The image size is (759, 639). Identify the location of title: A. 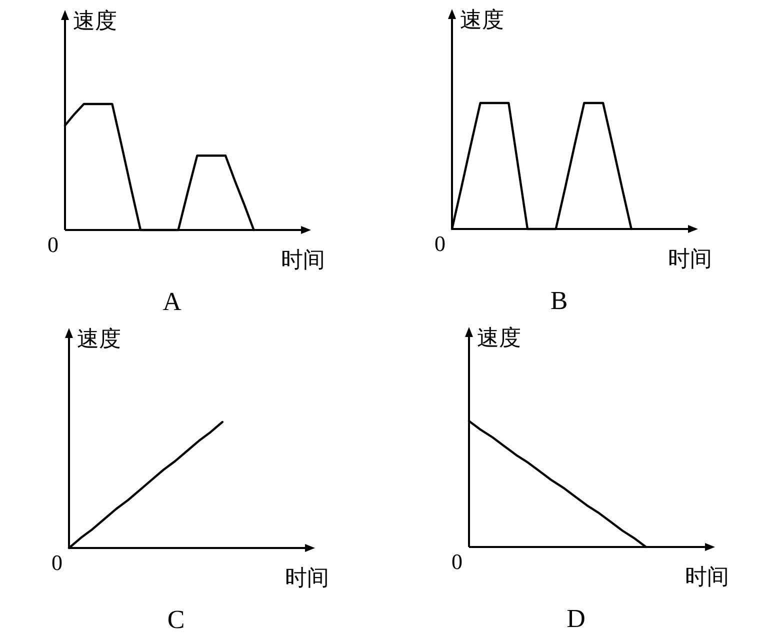
(172, 301).